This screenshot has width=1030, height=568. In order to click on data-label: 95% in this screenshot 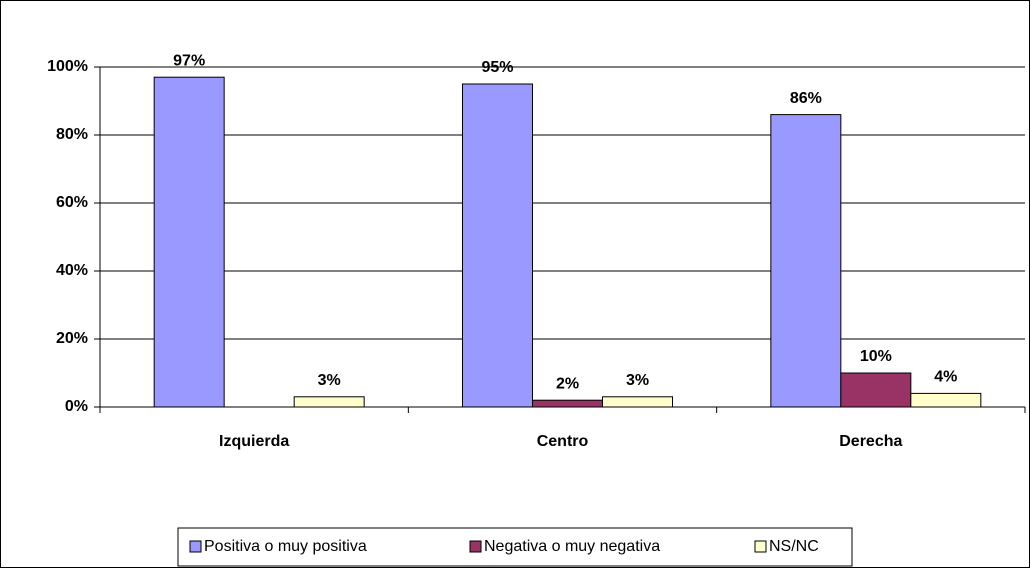, I will do `click(497, 67)`.